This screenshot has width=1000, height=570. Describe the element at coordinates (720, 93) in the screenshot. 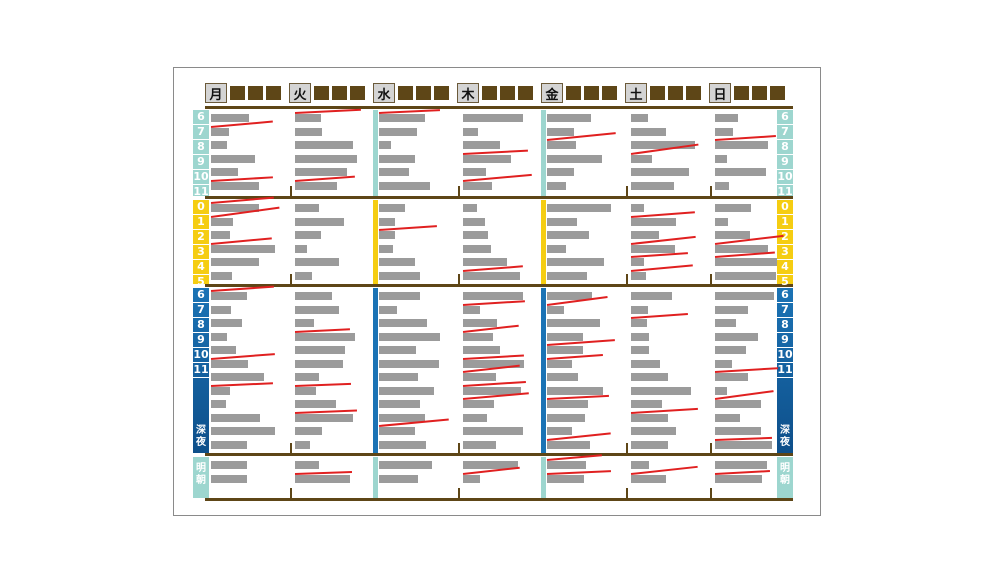

I see `day-label: 日` at that location.